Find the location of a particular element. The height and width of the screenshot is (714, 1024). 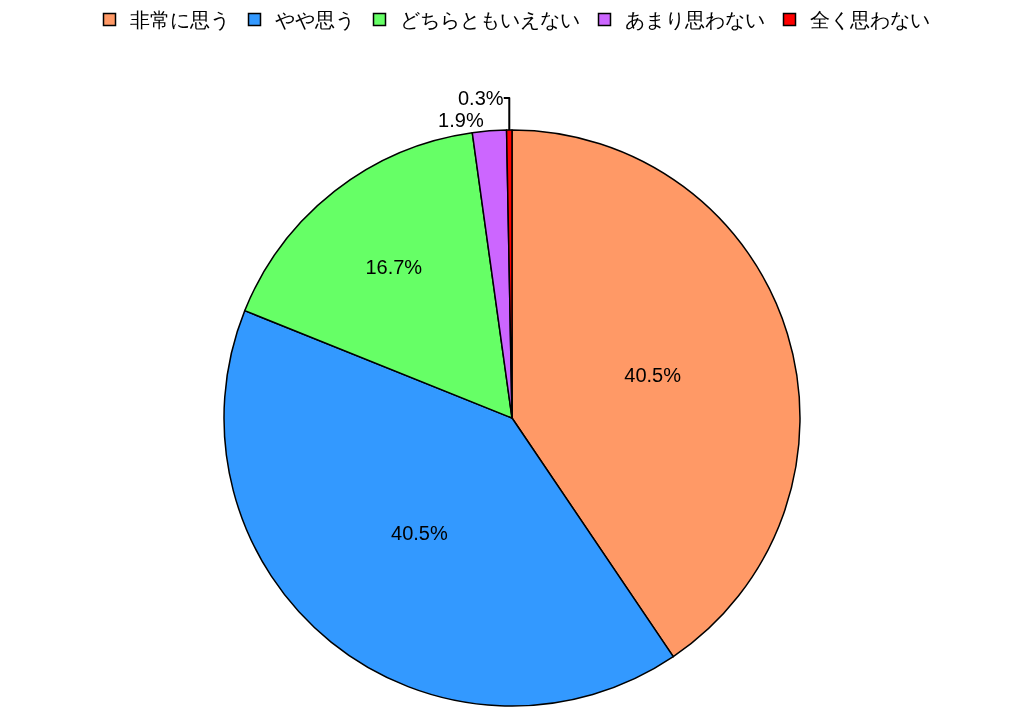

legend-label: あまり思わない is located at coordinates (694, 20).